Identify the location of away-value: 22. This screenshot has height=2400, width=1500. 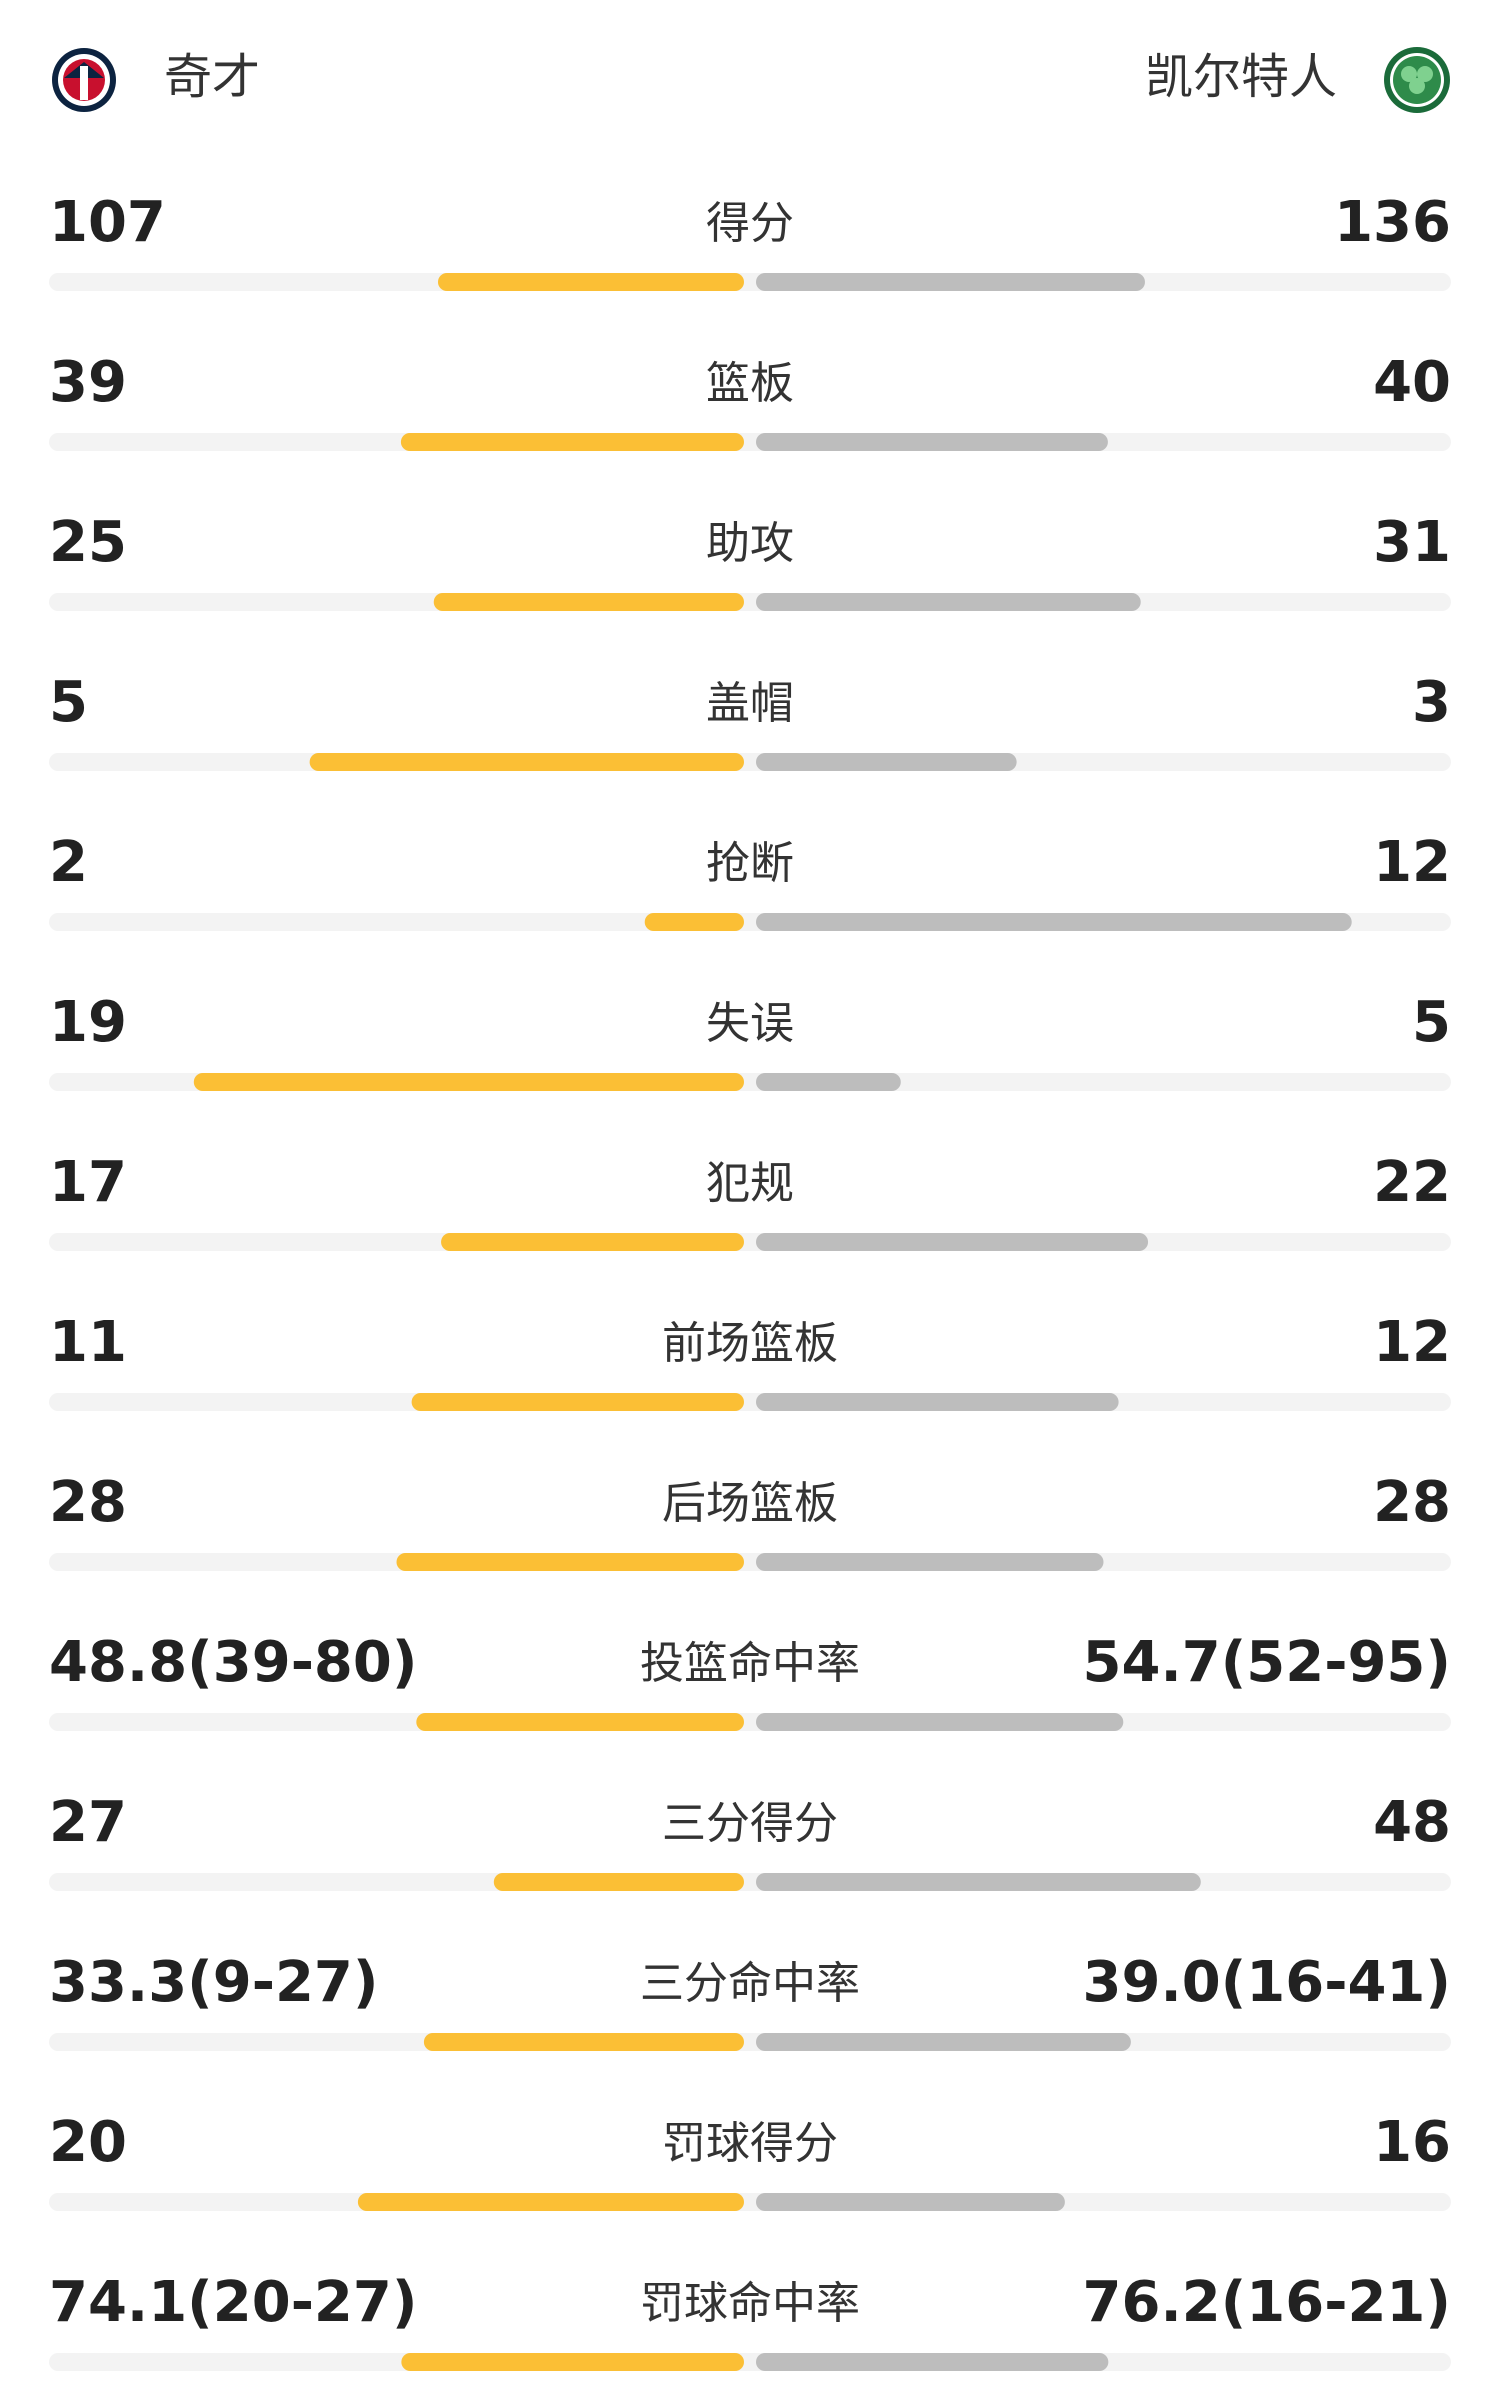
(1412, 1182).